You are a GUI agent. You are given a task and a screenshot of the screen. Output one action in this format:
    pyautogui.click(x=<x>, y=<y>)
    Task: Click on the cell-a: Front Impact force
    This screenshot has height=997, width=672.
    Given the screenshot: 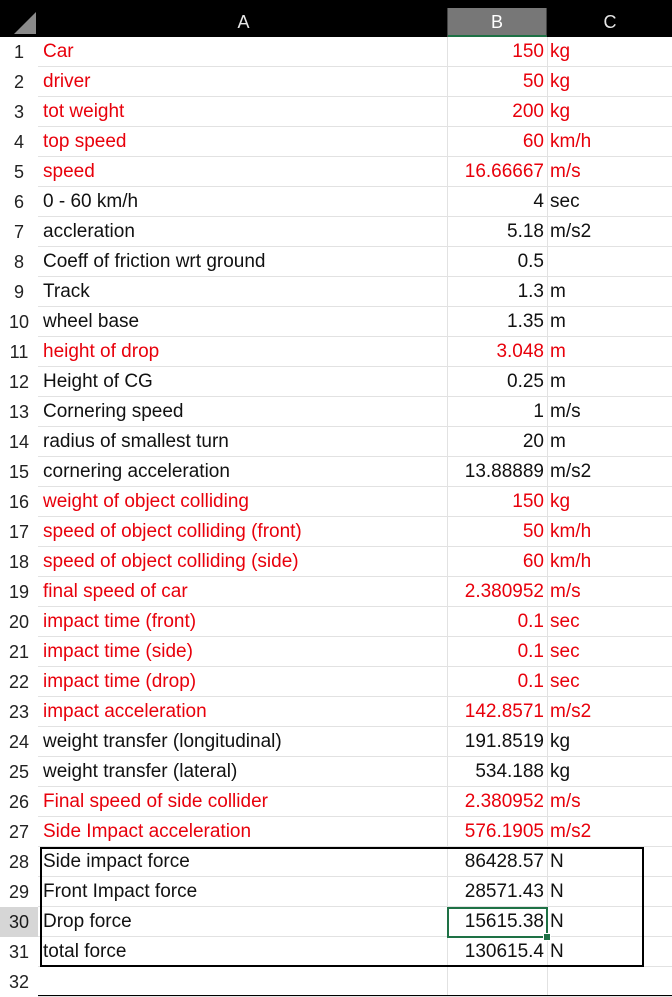 What is the action you would take?
    pyautogui.click(x=120, y=891)
    